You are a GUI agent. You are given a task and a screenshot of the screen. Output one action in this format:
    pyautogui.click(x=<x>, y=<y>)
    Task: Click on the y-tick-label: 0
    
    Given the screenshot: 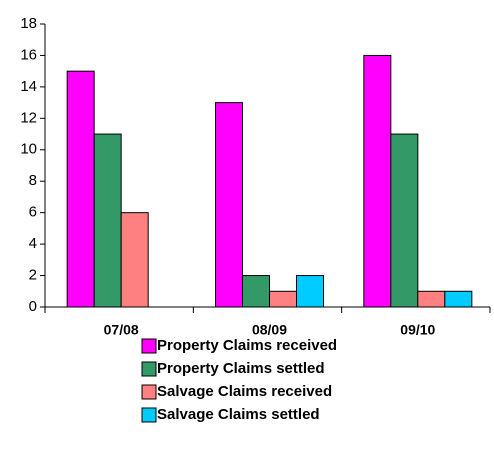 What is the action you would take?
    pyautogui.click(x=33, y=306)
    